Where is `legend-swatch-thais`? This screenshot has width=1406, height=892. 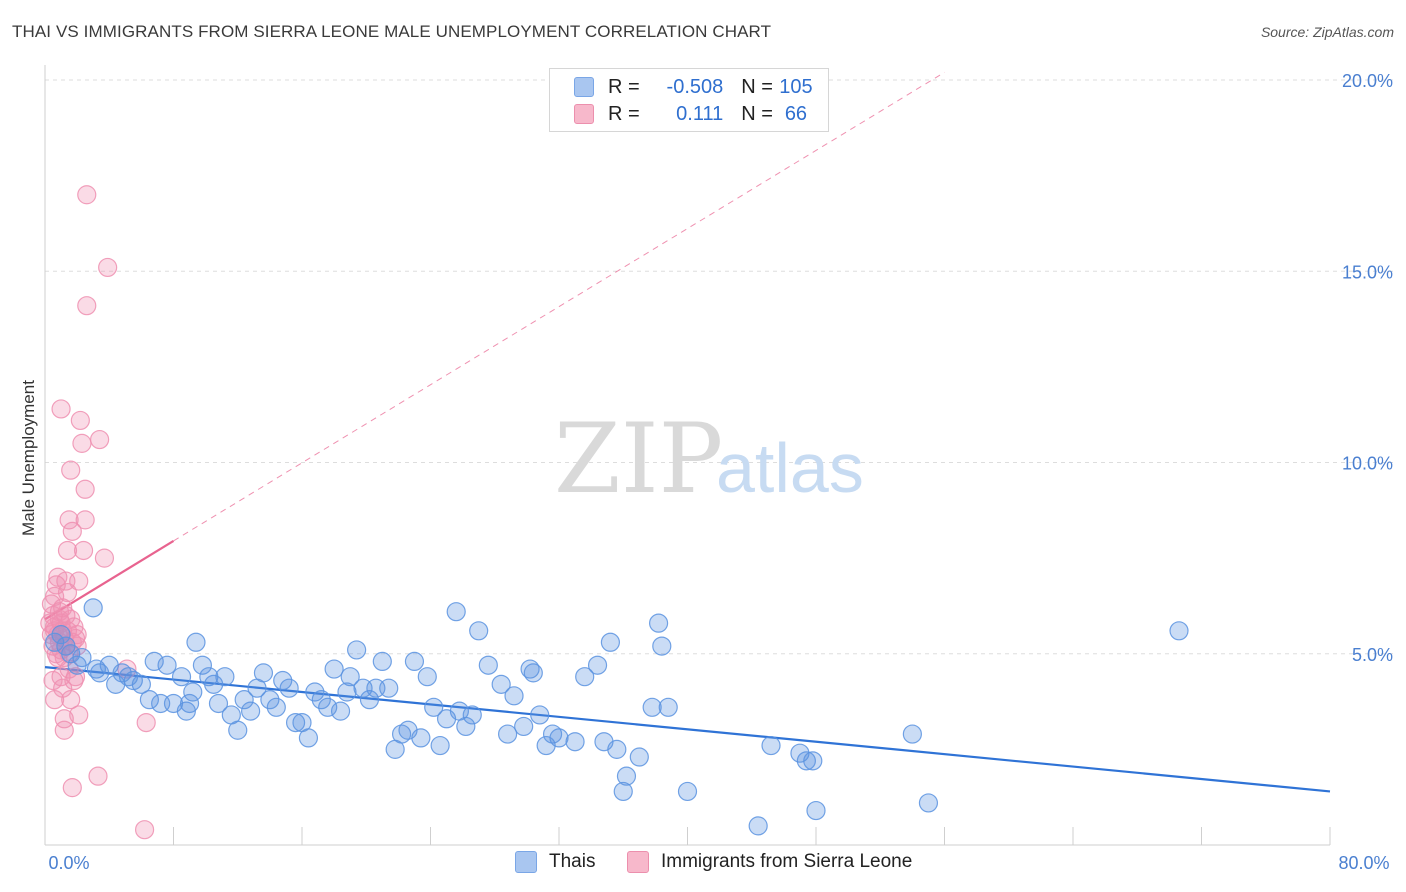 legend-swatch-thais is located at coordinates (584, 87).